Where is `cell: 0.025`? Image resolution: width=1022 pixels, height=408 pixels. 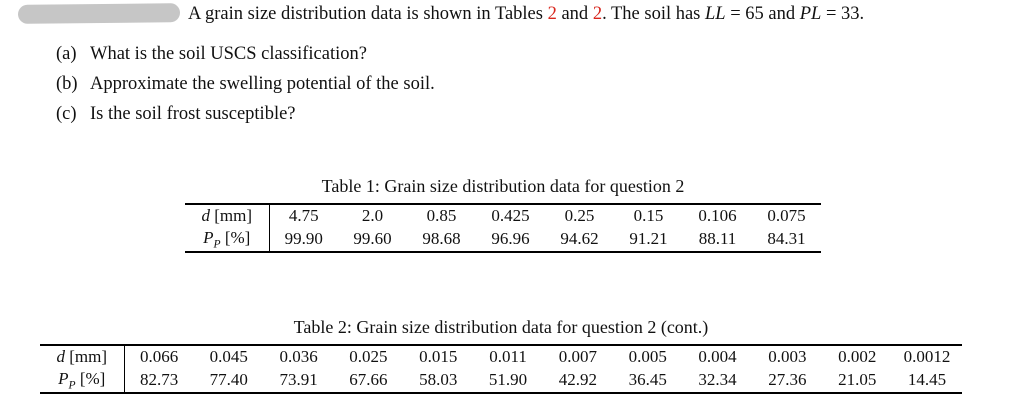
cell: 0.025 is located at coordinates (368, 356).